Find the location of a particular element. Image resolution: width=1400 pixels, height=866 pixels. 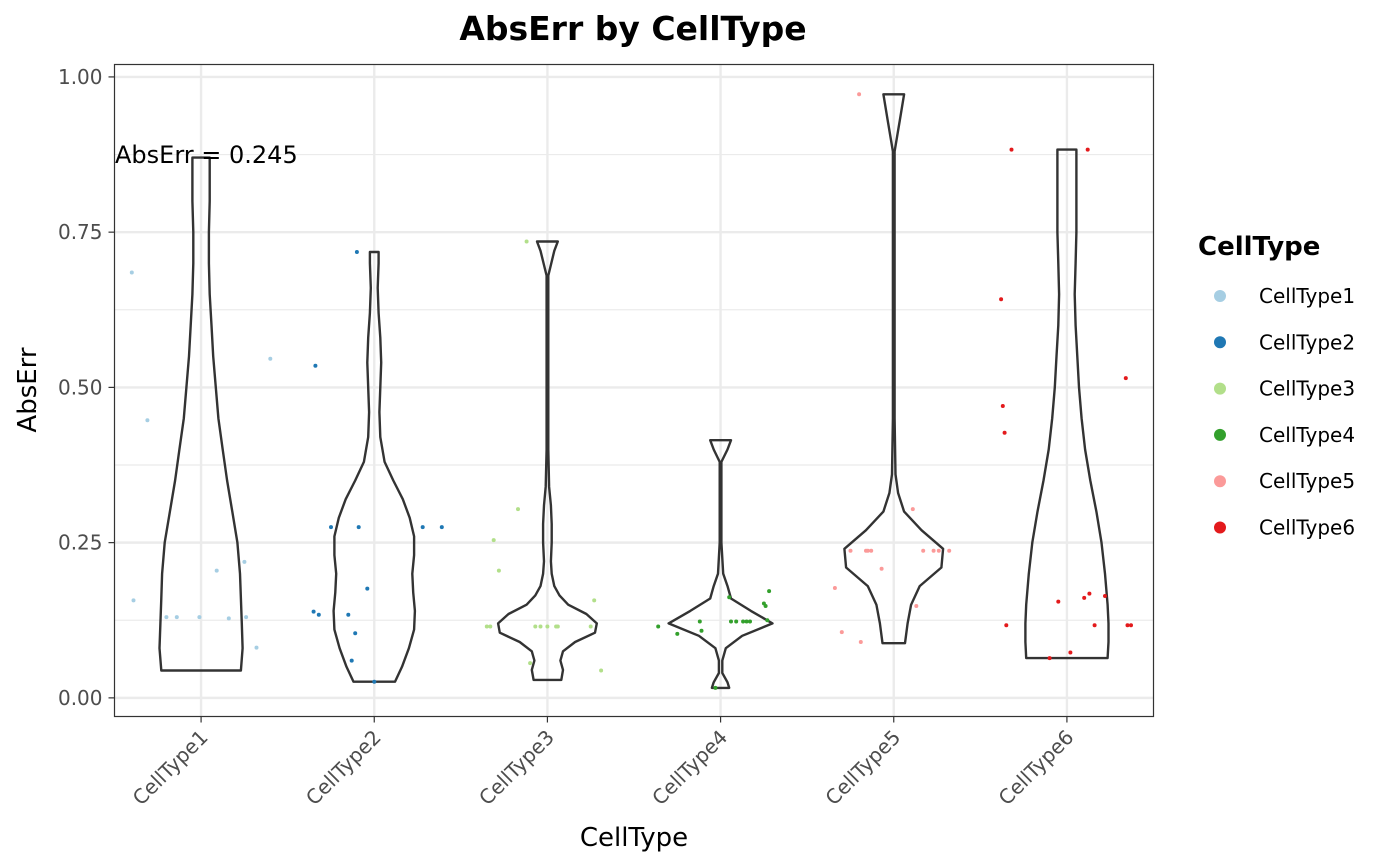

y-tick-label: 0.00 is located at coordinates (80, 698).